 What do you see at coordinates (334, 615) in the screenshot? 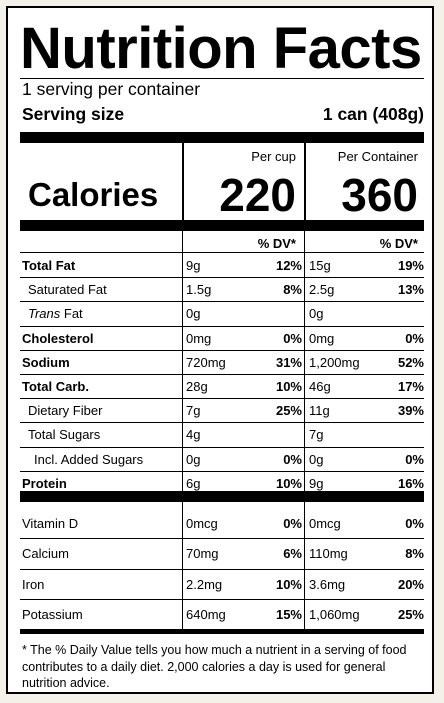
I see `per-container-amount: 1,060mg` at bounding box center [334, 615].